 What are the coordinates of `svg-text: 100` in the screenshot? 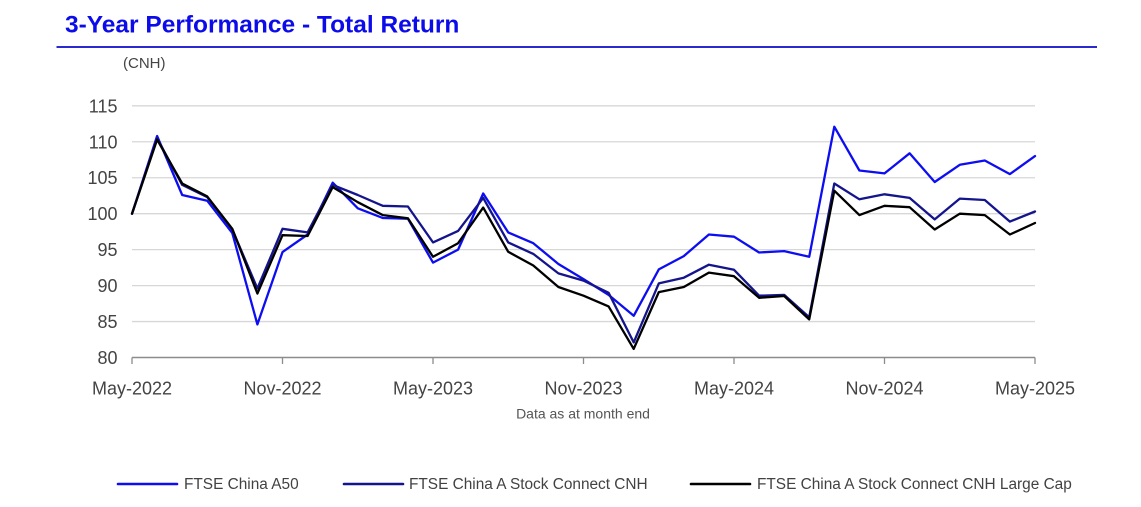 It's located at (102, 214).